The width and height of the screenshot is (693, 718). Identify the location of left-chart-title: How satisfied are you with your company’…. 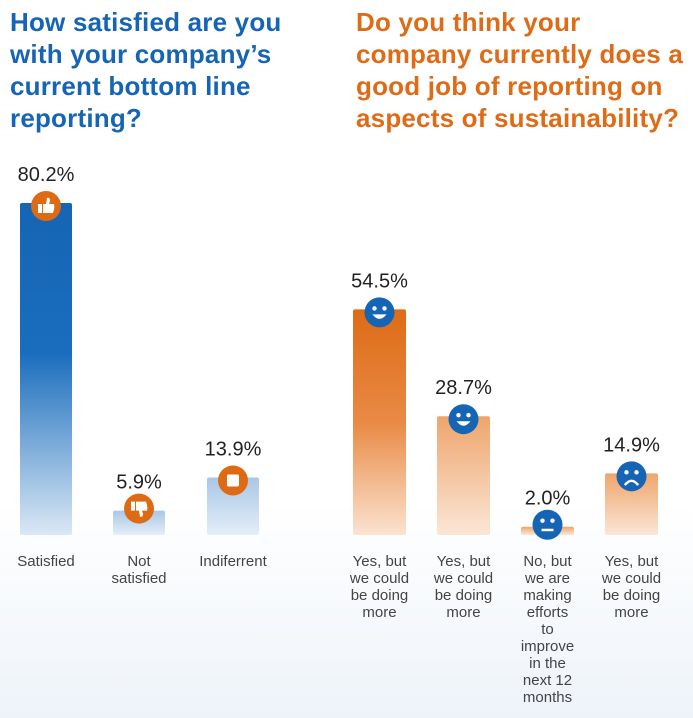
(146, 70).